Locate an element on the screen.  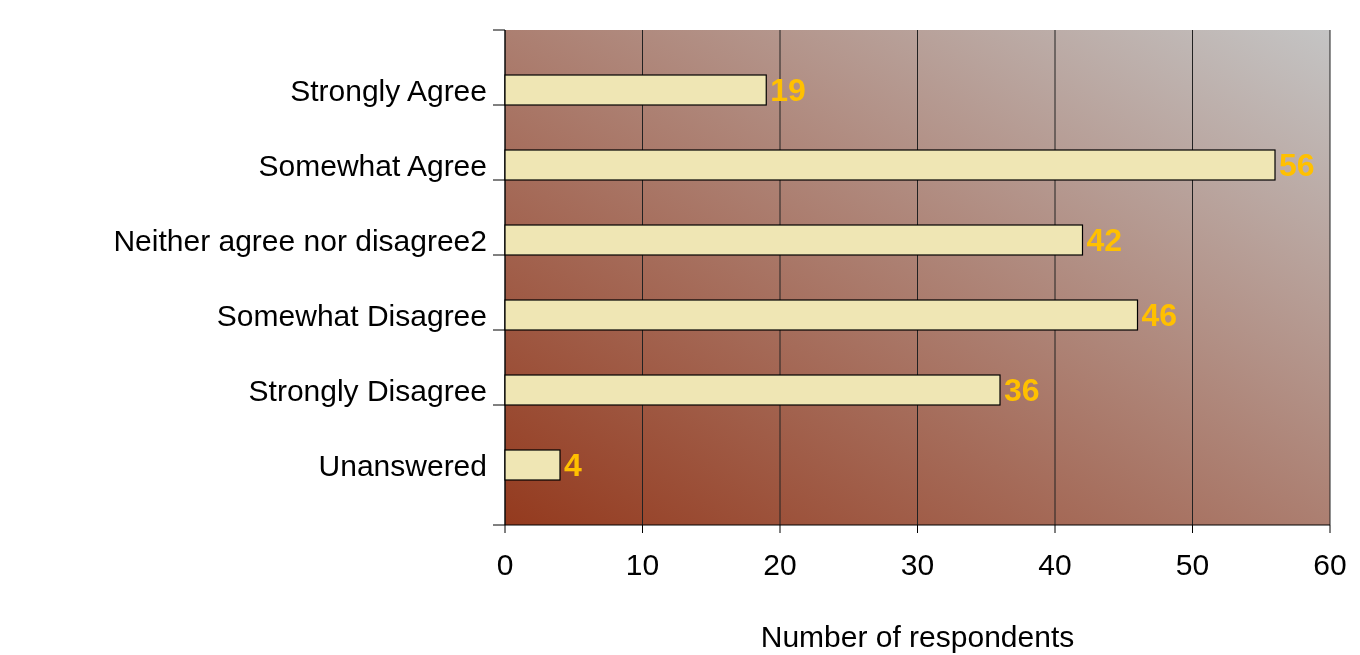
y-tick-label: Unanswered is located at coordinates (402, 465).